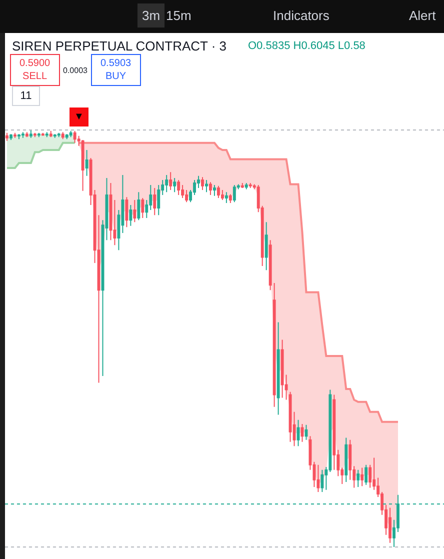  Describe the element at coordinates (179, 15) in the screenshot. I see `text: 15m` at that location.